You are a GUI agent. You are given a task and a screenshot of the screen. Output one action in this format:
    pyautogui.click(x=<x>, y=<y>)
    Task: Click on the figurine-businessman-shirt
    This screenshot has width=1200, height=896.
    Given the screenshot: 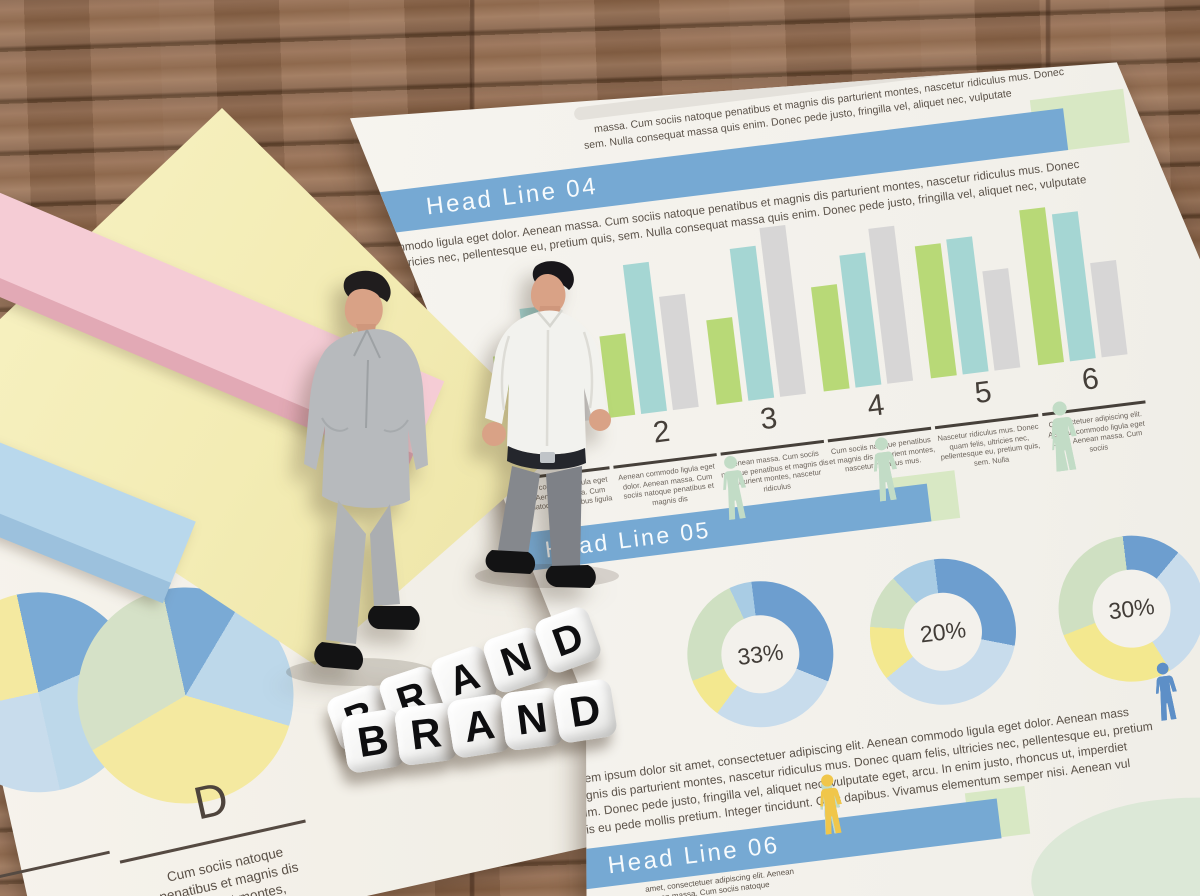 What is the action you would take?
    pyautogui.click(x=547, y=424)
    